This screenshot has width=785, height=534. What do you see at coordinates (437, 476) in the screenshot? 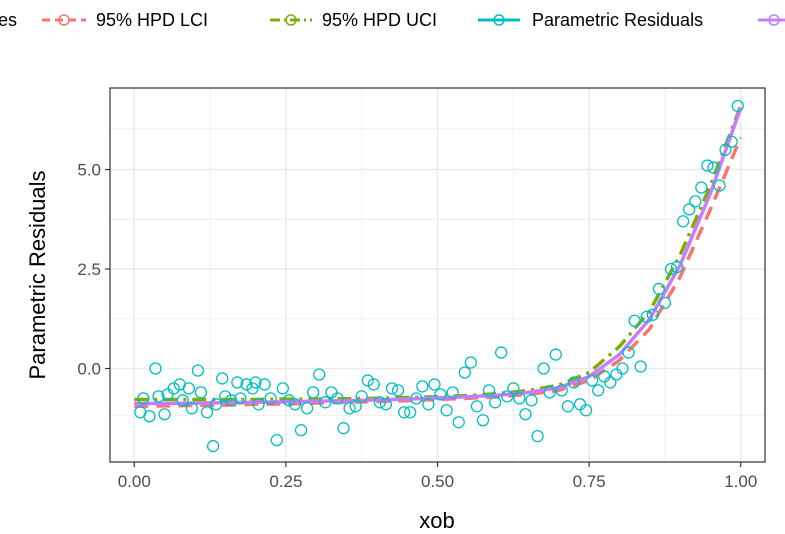
I see `x-axis-ticks: 0.00 0.25 0.50 0.75 1.00` at bounding box center [437, 476].